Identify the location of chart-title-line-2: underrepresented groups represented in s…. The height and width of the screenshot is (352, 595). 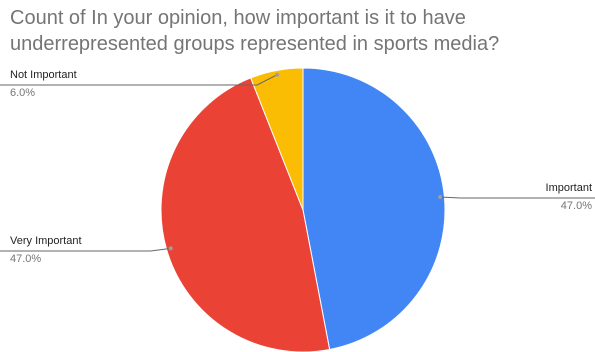
(255, 44).